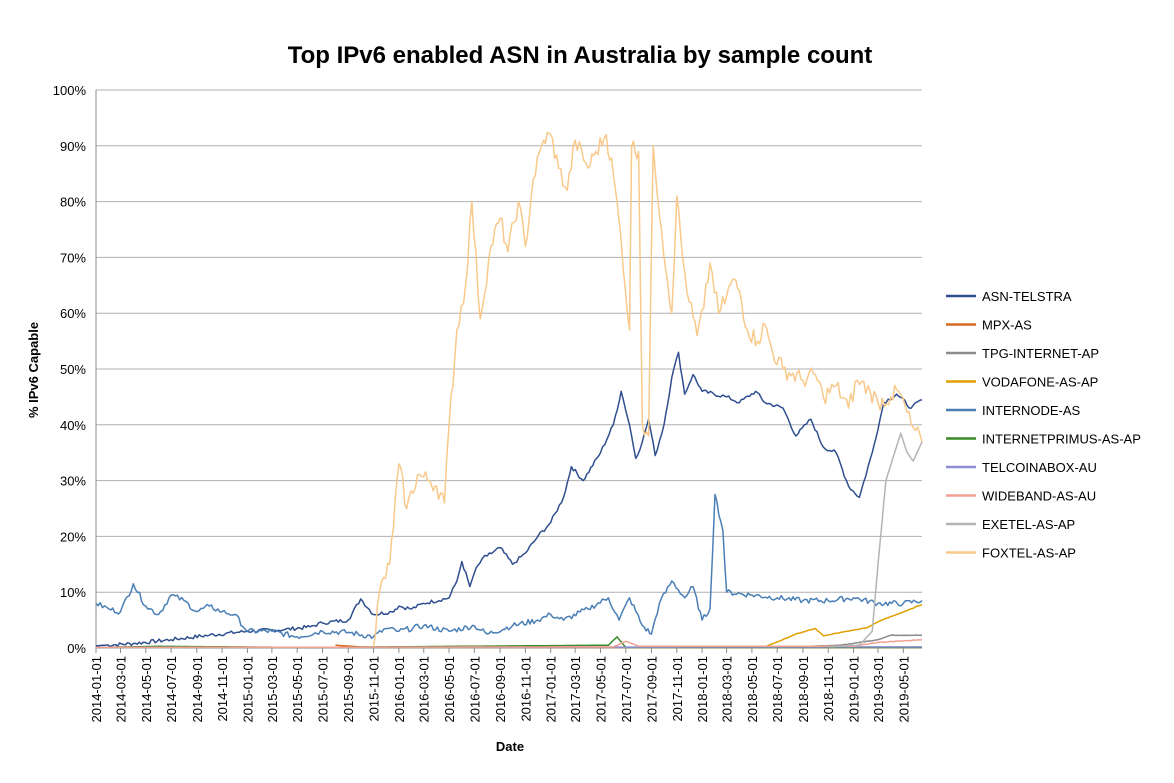  I want to click on legend-label: WIDEBAND-AS-AU, so click(1039, 496).